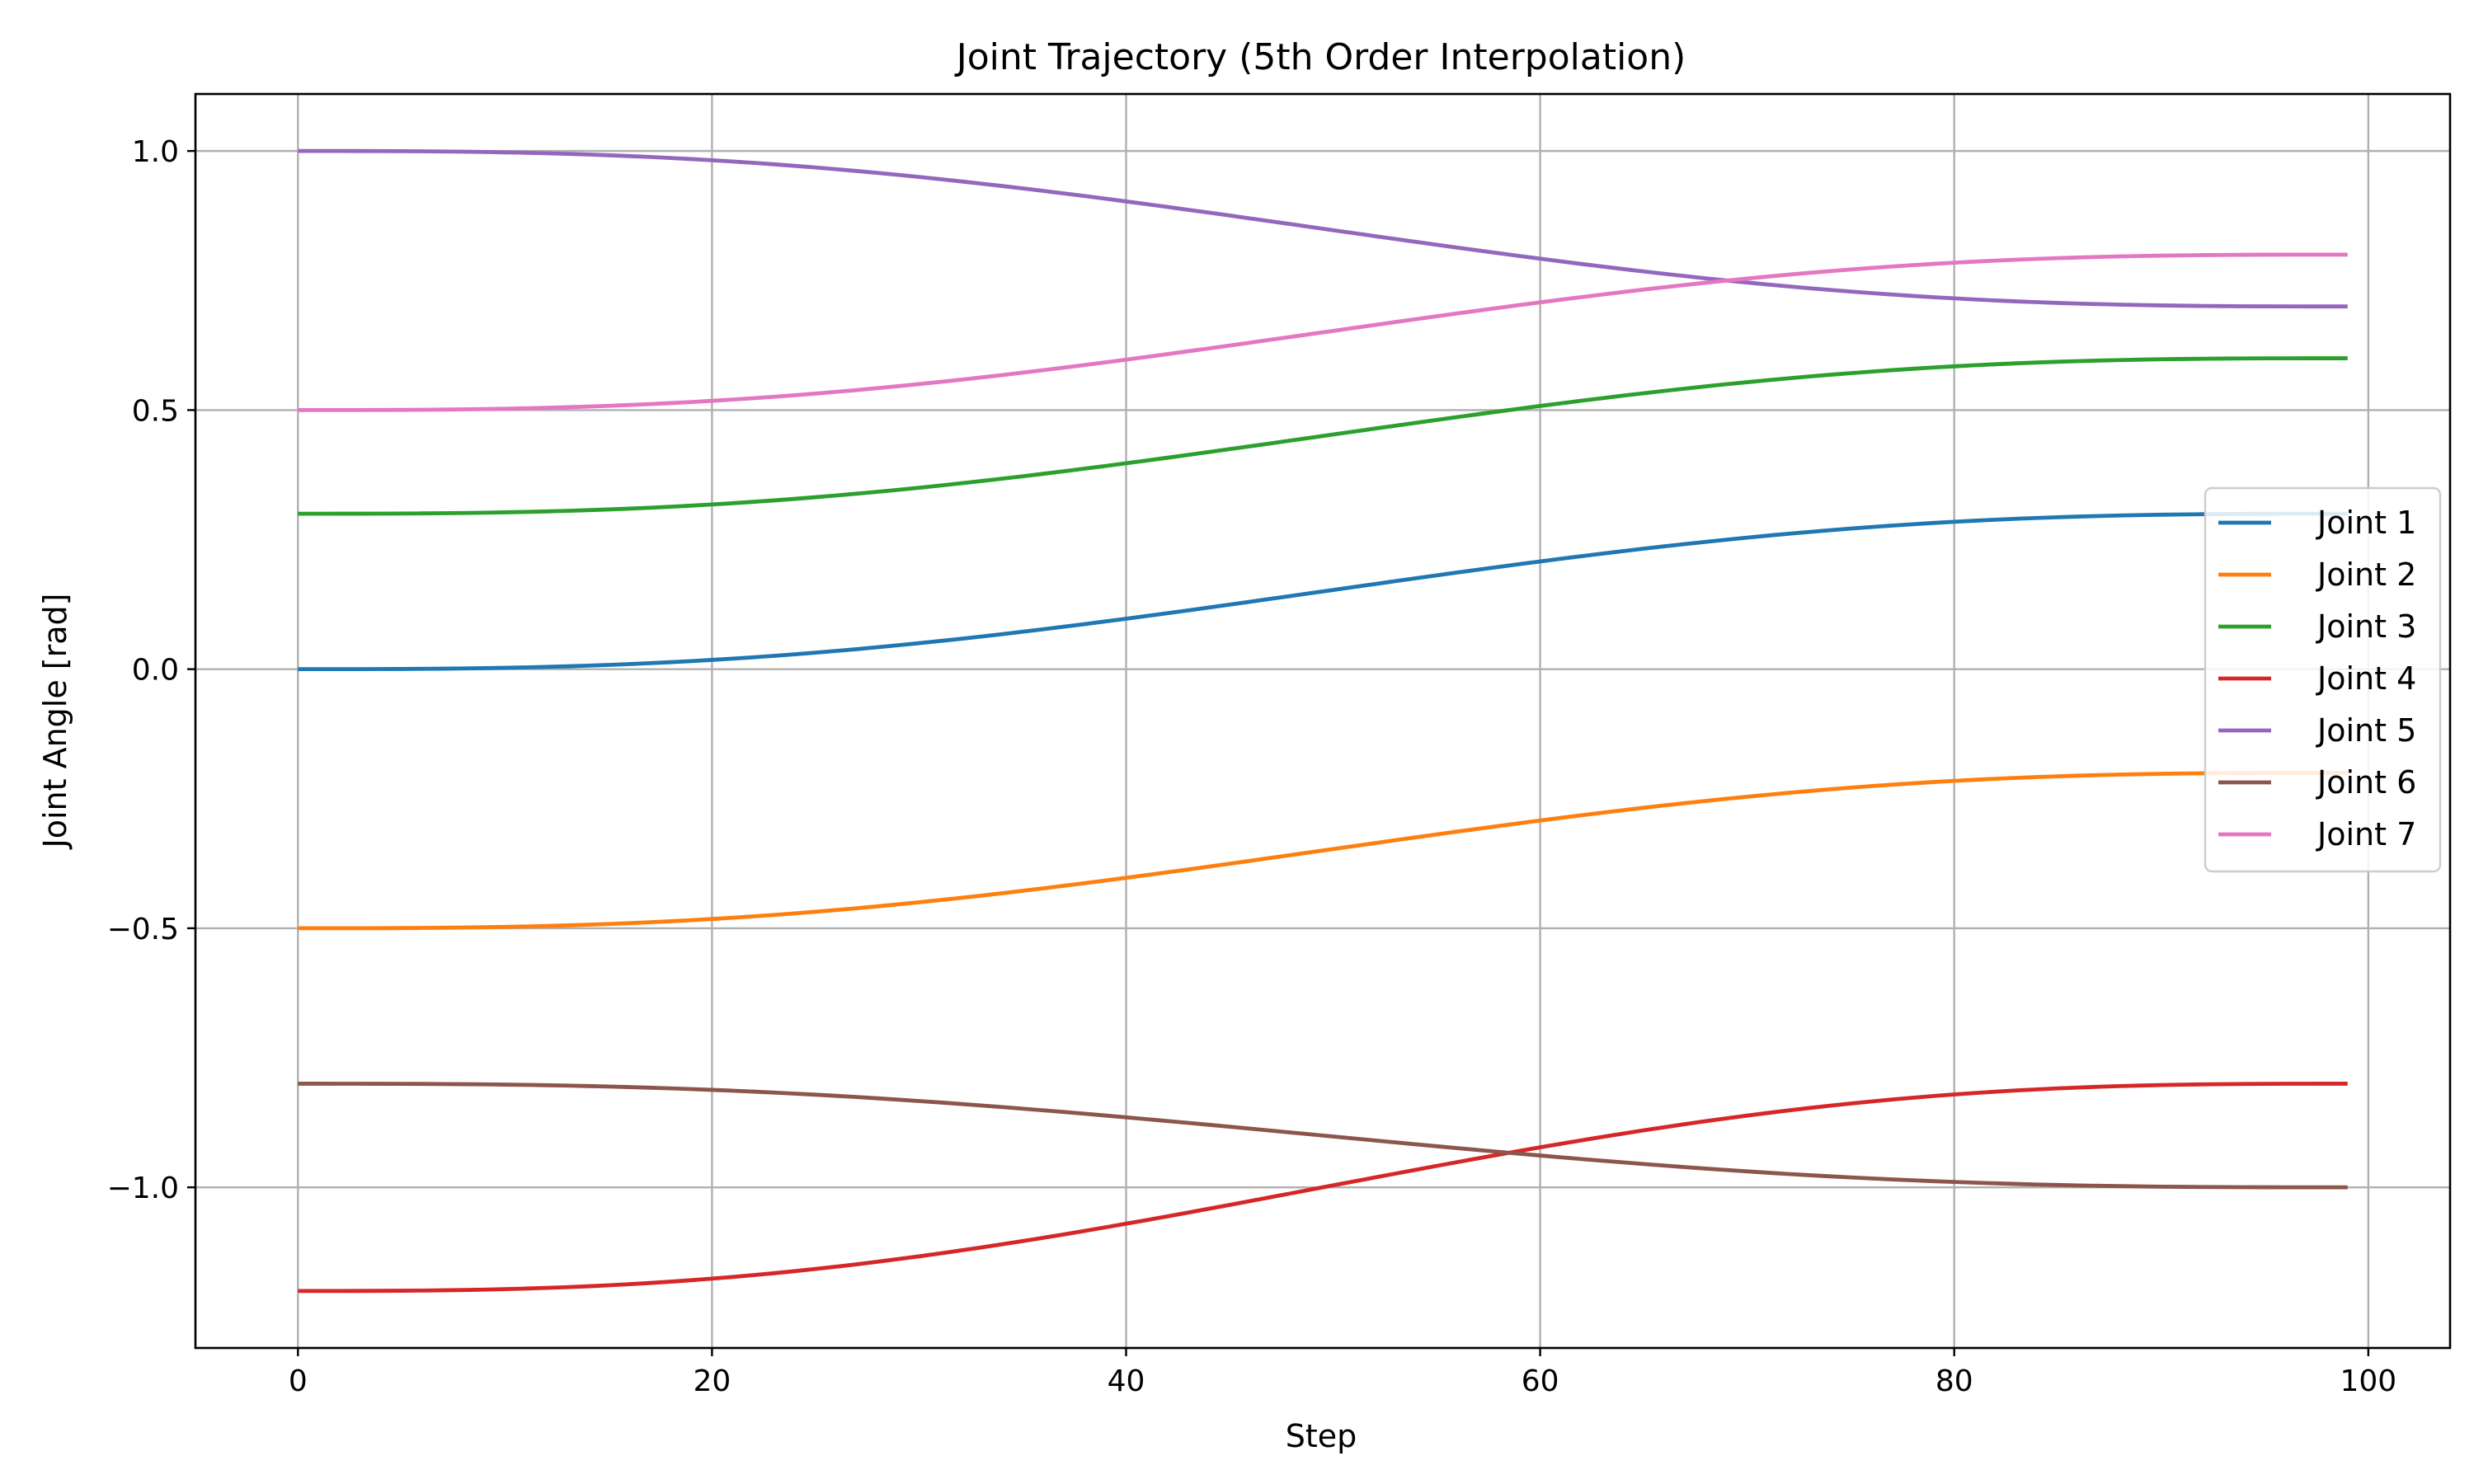 The height and width of the screenshot is (1484, 2474). What do you see at coordinates (143, 1188) in the screenshot?
I see `y-tick-label: −1.0` at bounding box center [143, 1188].